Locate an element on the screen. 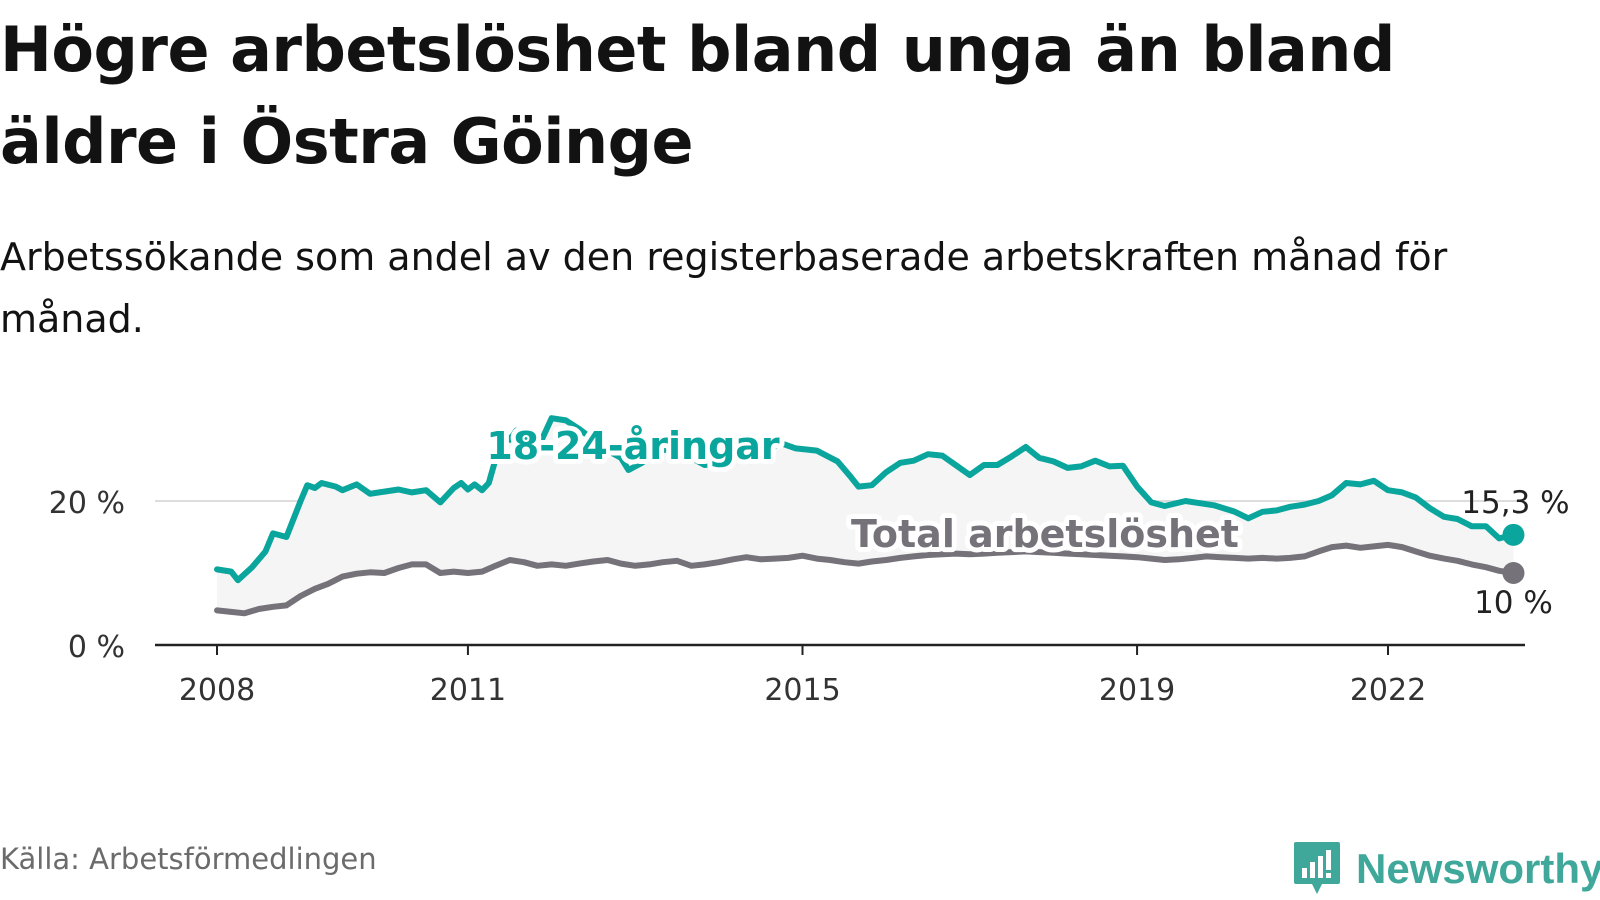 The width and height of the screenshot is (1600, 900). x-tick-label: 2019 is located at coordinates (1137, 690).